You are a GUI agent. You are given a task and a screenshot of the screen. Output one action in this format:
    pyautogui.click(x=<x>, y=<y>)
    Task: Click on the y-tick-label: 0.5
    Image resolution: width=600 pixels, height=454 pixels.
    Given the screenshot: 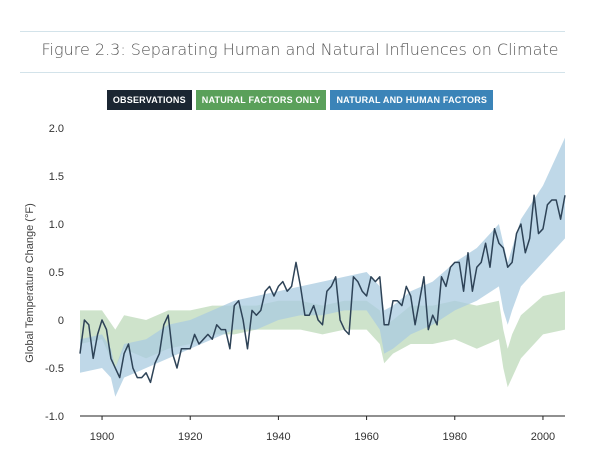 What is the action you would take?
    pyautogui.click(x=56, y=273)
    